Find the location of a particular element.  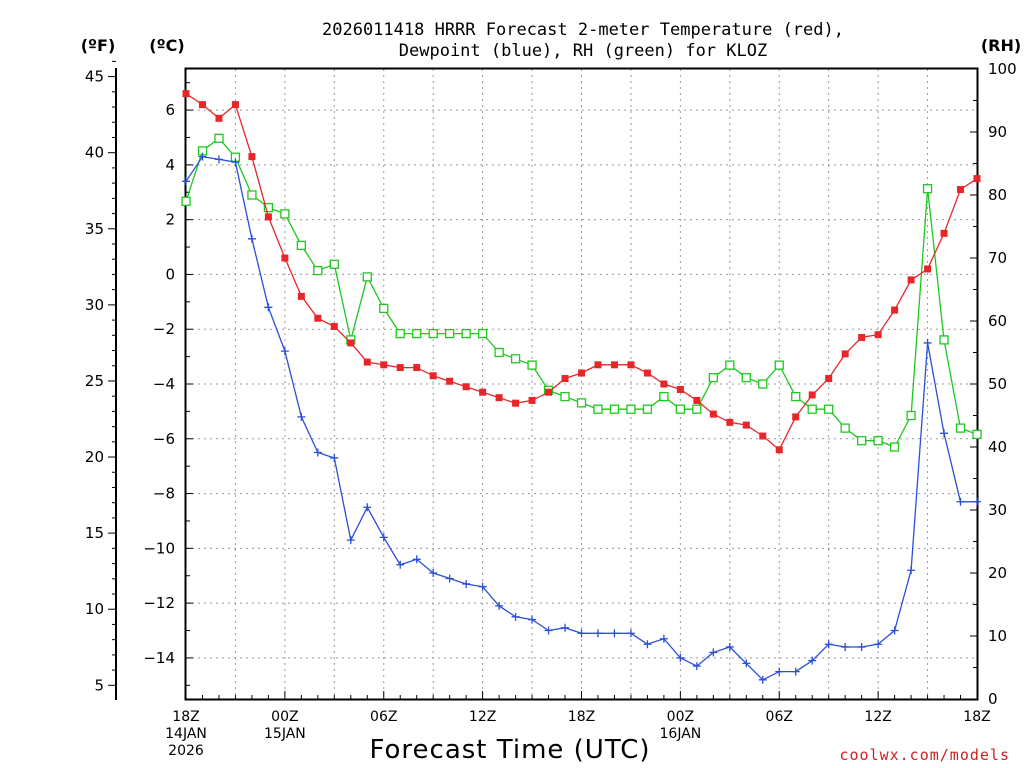

fahrenheit-tick-label: 25 is located at coordinates (94, 381).